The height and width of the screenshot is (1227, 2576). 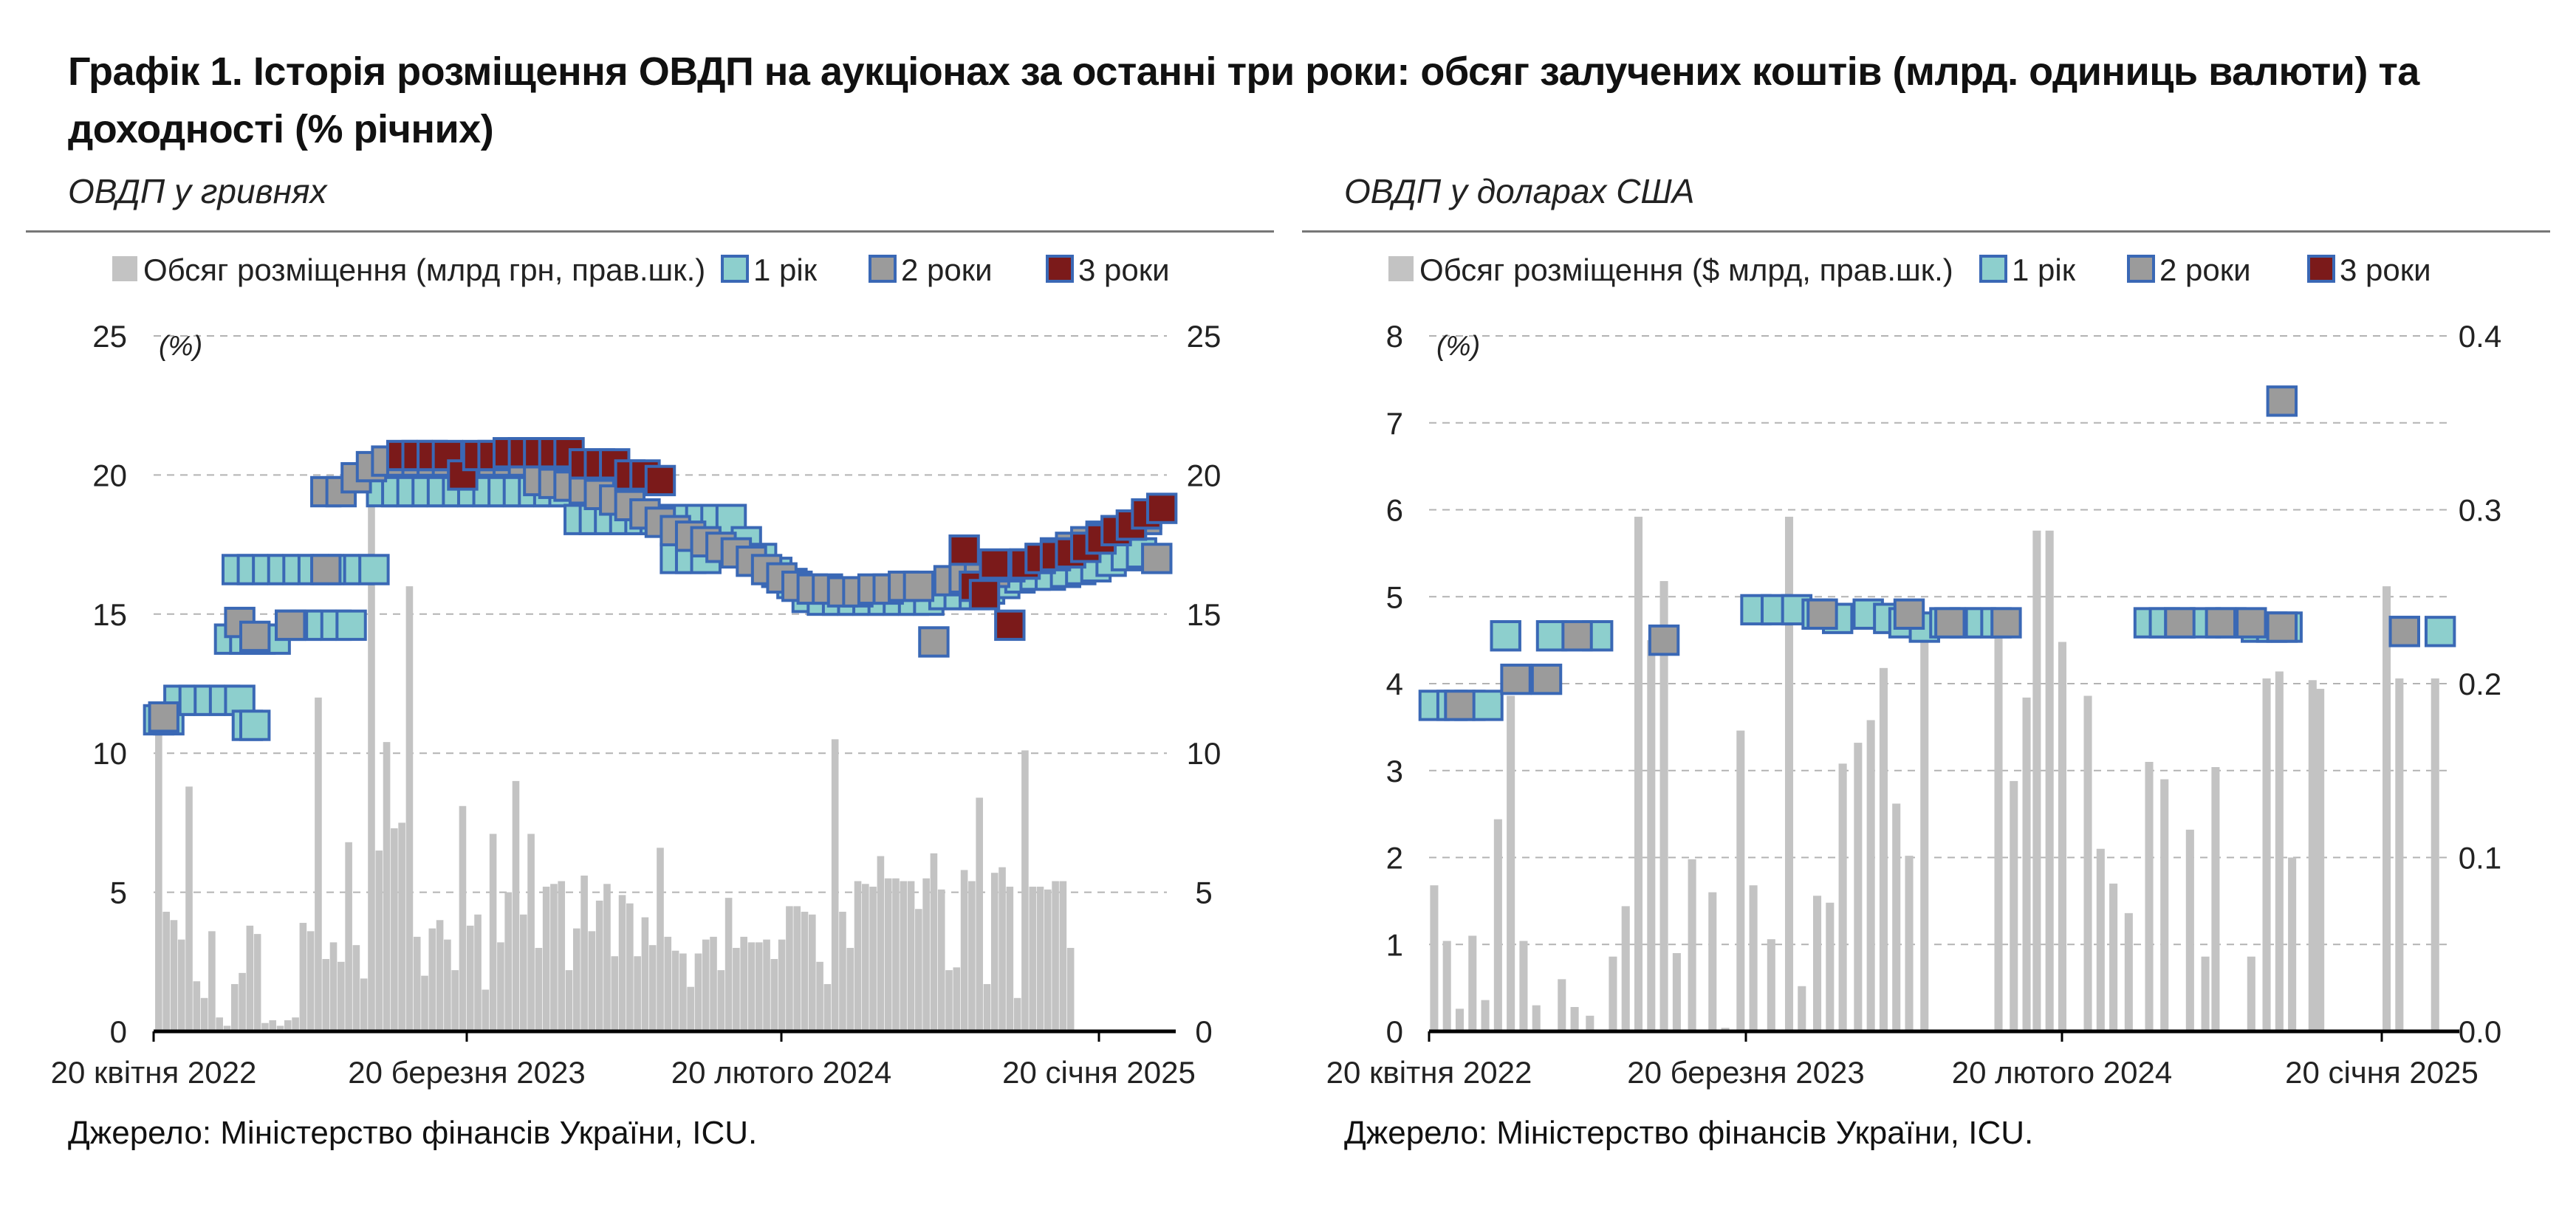 What do you see at coordinates (109, 753) in the screenshot?
I see `y-left-tick-label: 10` at bounding box center [109, 753].